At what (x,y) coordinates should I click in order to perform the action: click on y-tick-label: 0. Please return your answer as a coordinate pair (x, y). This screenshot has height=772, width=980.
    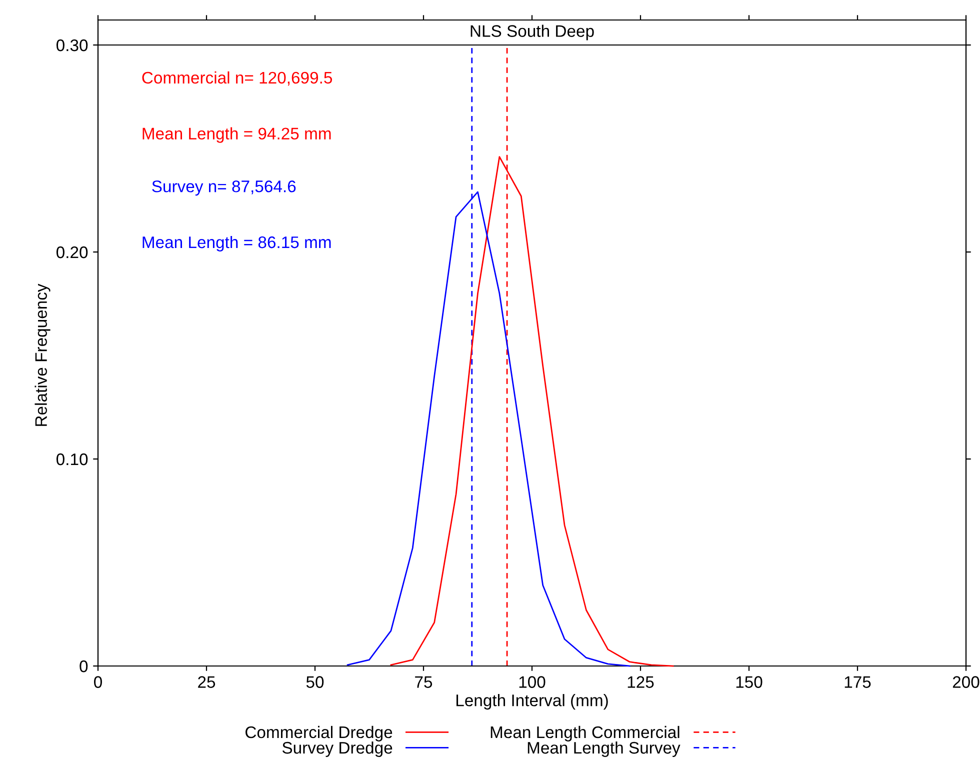
    Looking at the image, I should click on (84, 666).